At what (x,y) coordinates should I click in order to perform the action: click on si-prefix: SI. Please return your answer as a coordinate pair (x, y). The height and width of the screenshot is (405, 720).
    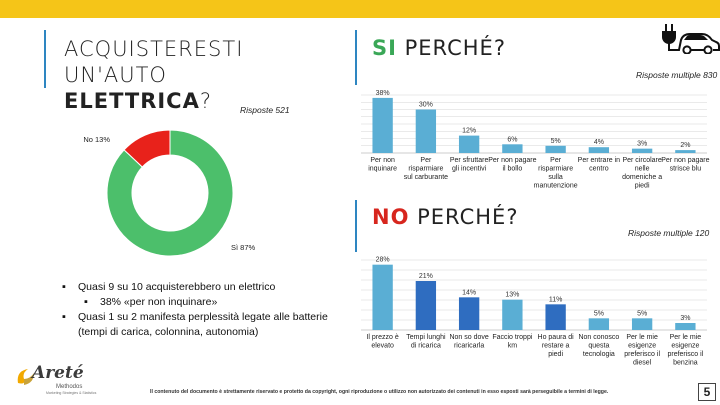
    Looking at the image, I should click on (384, 48).